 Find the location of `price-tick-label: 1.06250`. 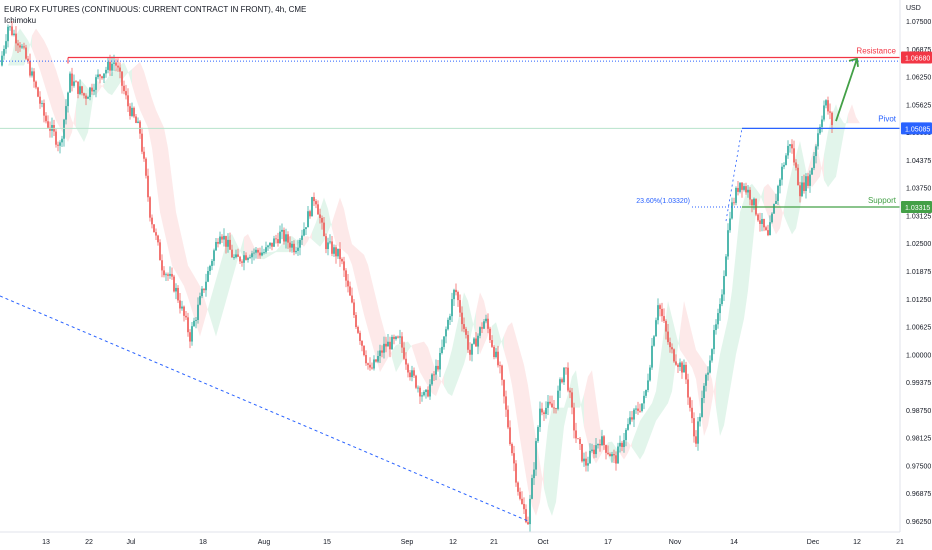

price-tick-label: 1.06250 is located at coordinates (918, 78).